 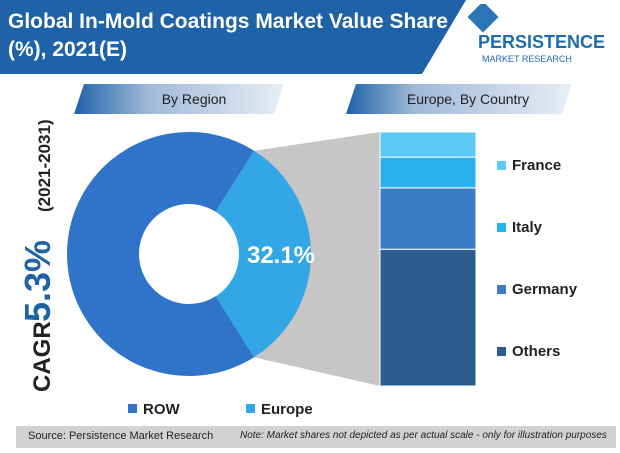 What do you see at coordinates (42, 356) in the screenshot?
I see `cagr-label: CAGR` at bounding box center [42, 356].